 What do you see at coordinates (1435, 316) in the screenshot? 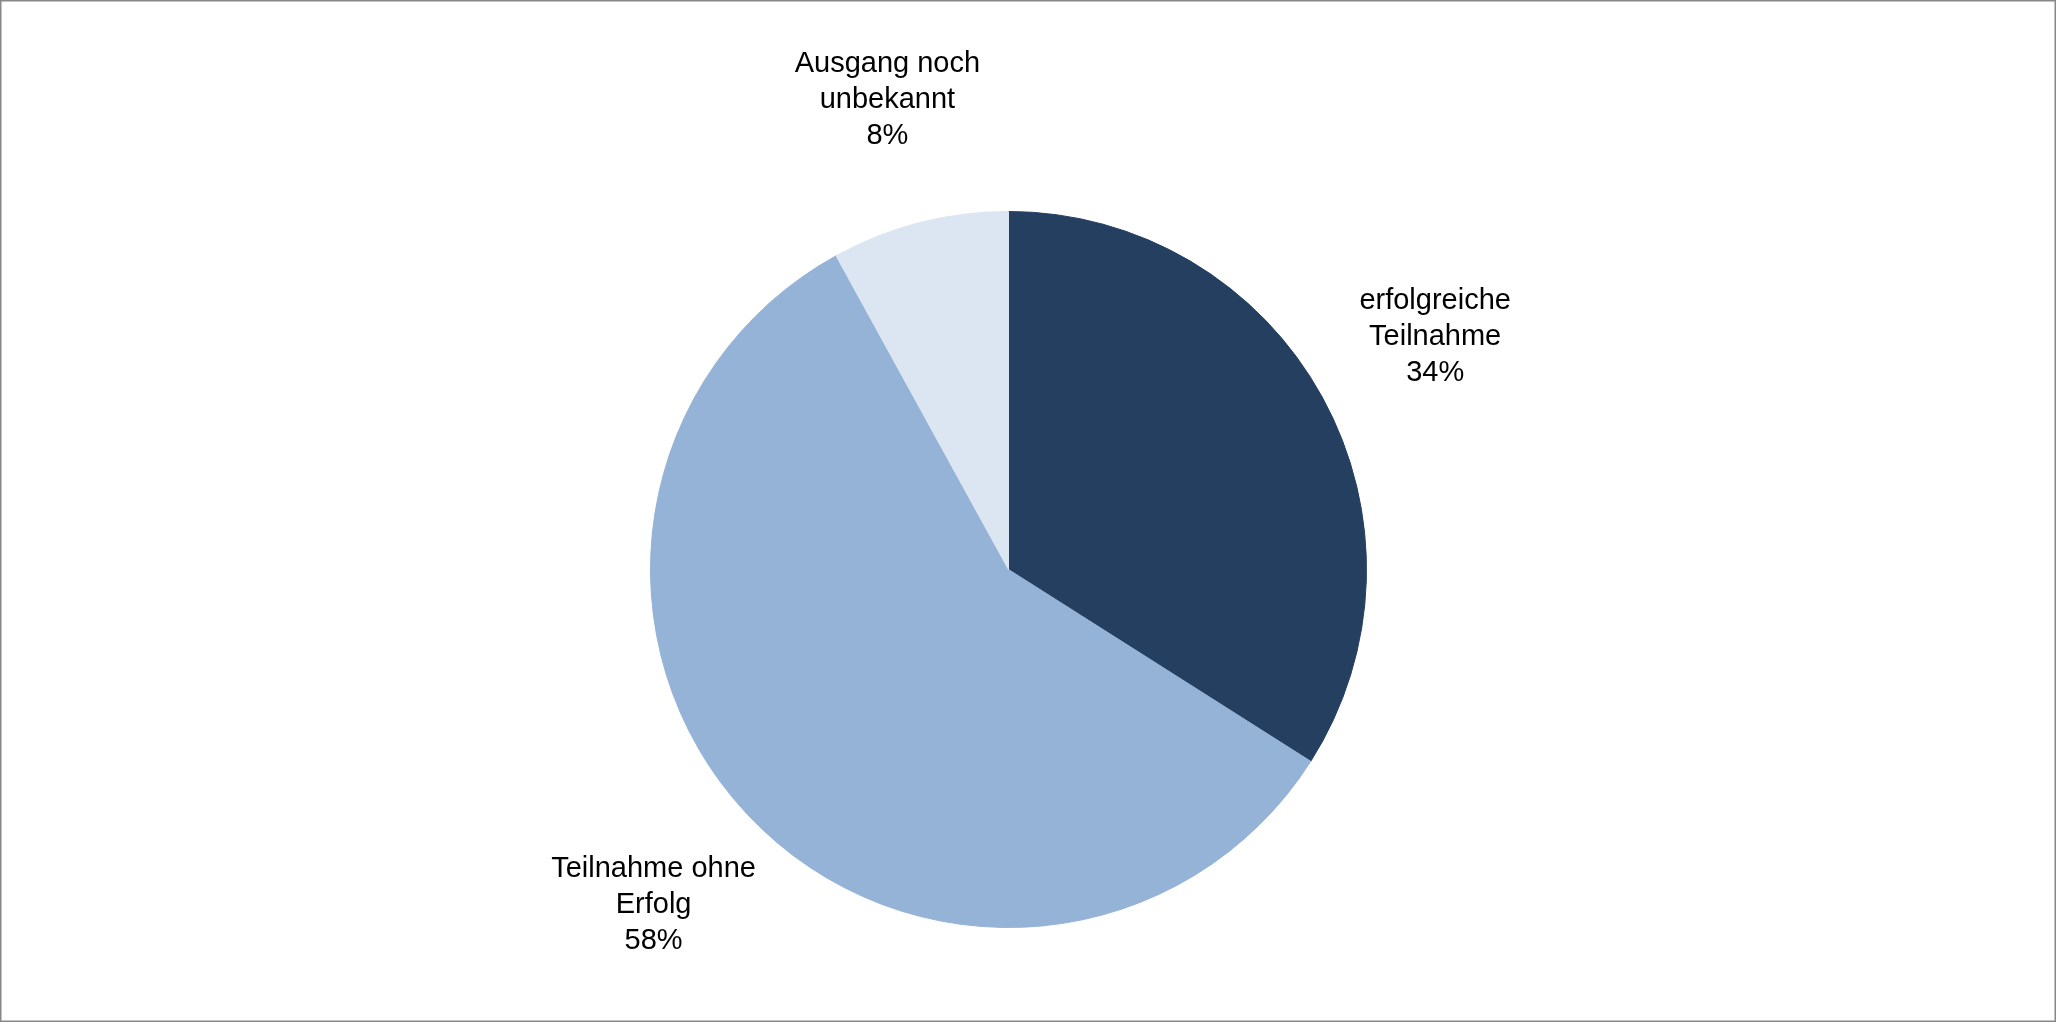
I see `slice-label: erfolgreiche Teilnahme` at bounding box center [1435, 316].